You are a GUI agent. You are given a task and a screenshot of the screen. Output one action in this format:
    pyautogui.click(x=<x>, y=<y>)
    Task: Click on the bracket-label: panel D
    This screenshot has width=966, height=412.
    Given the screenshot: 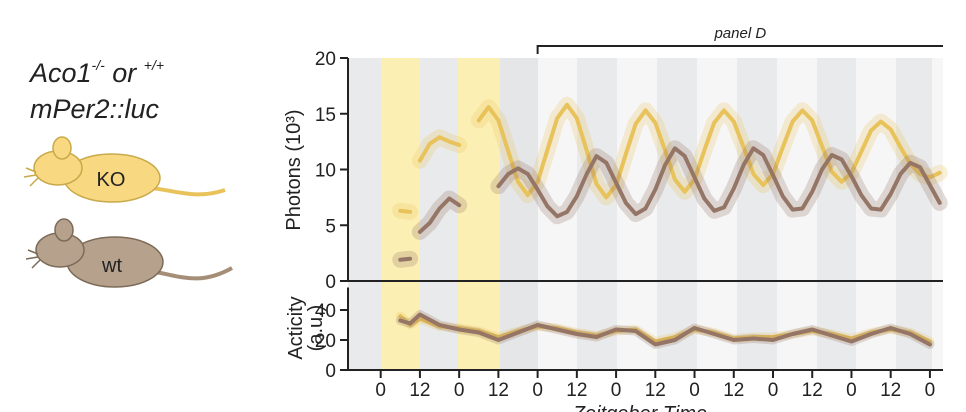 What is the action you would take?
    pyautogui.click(x=739, y=33)
    